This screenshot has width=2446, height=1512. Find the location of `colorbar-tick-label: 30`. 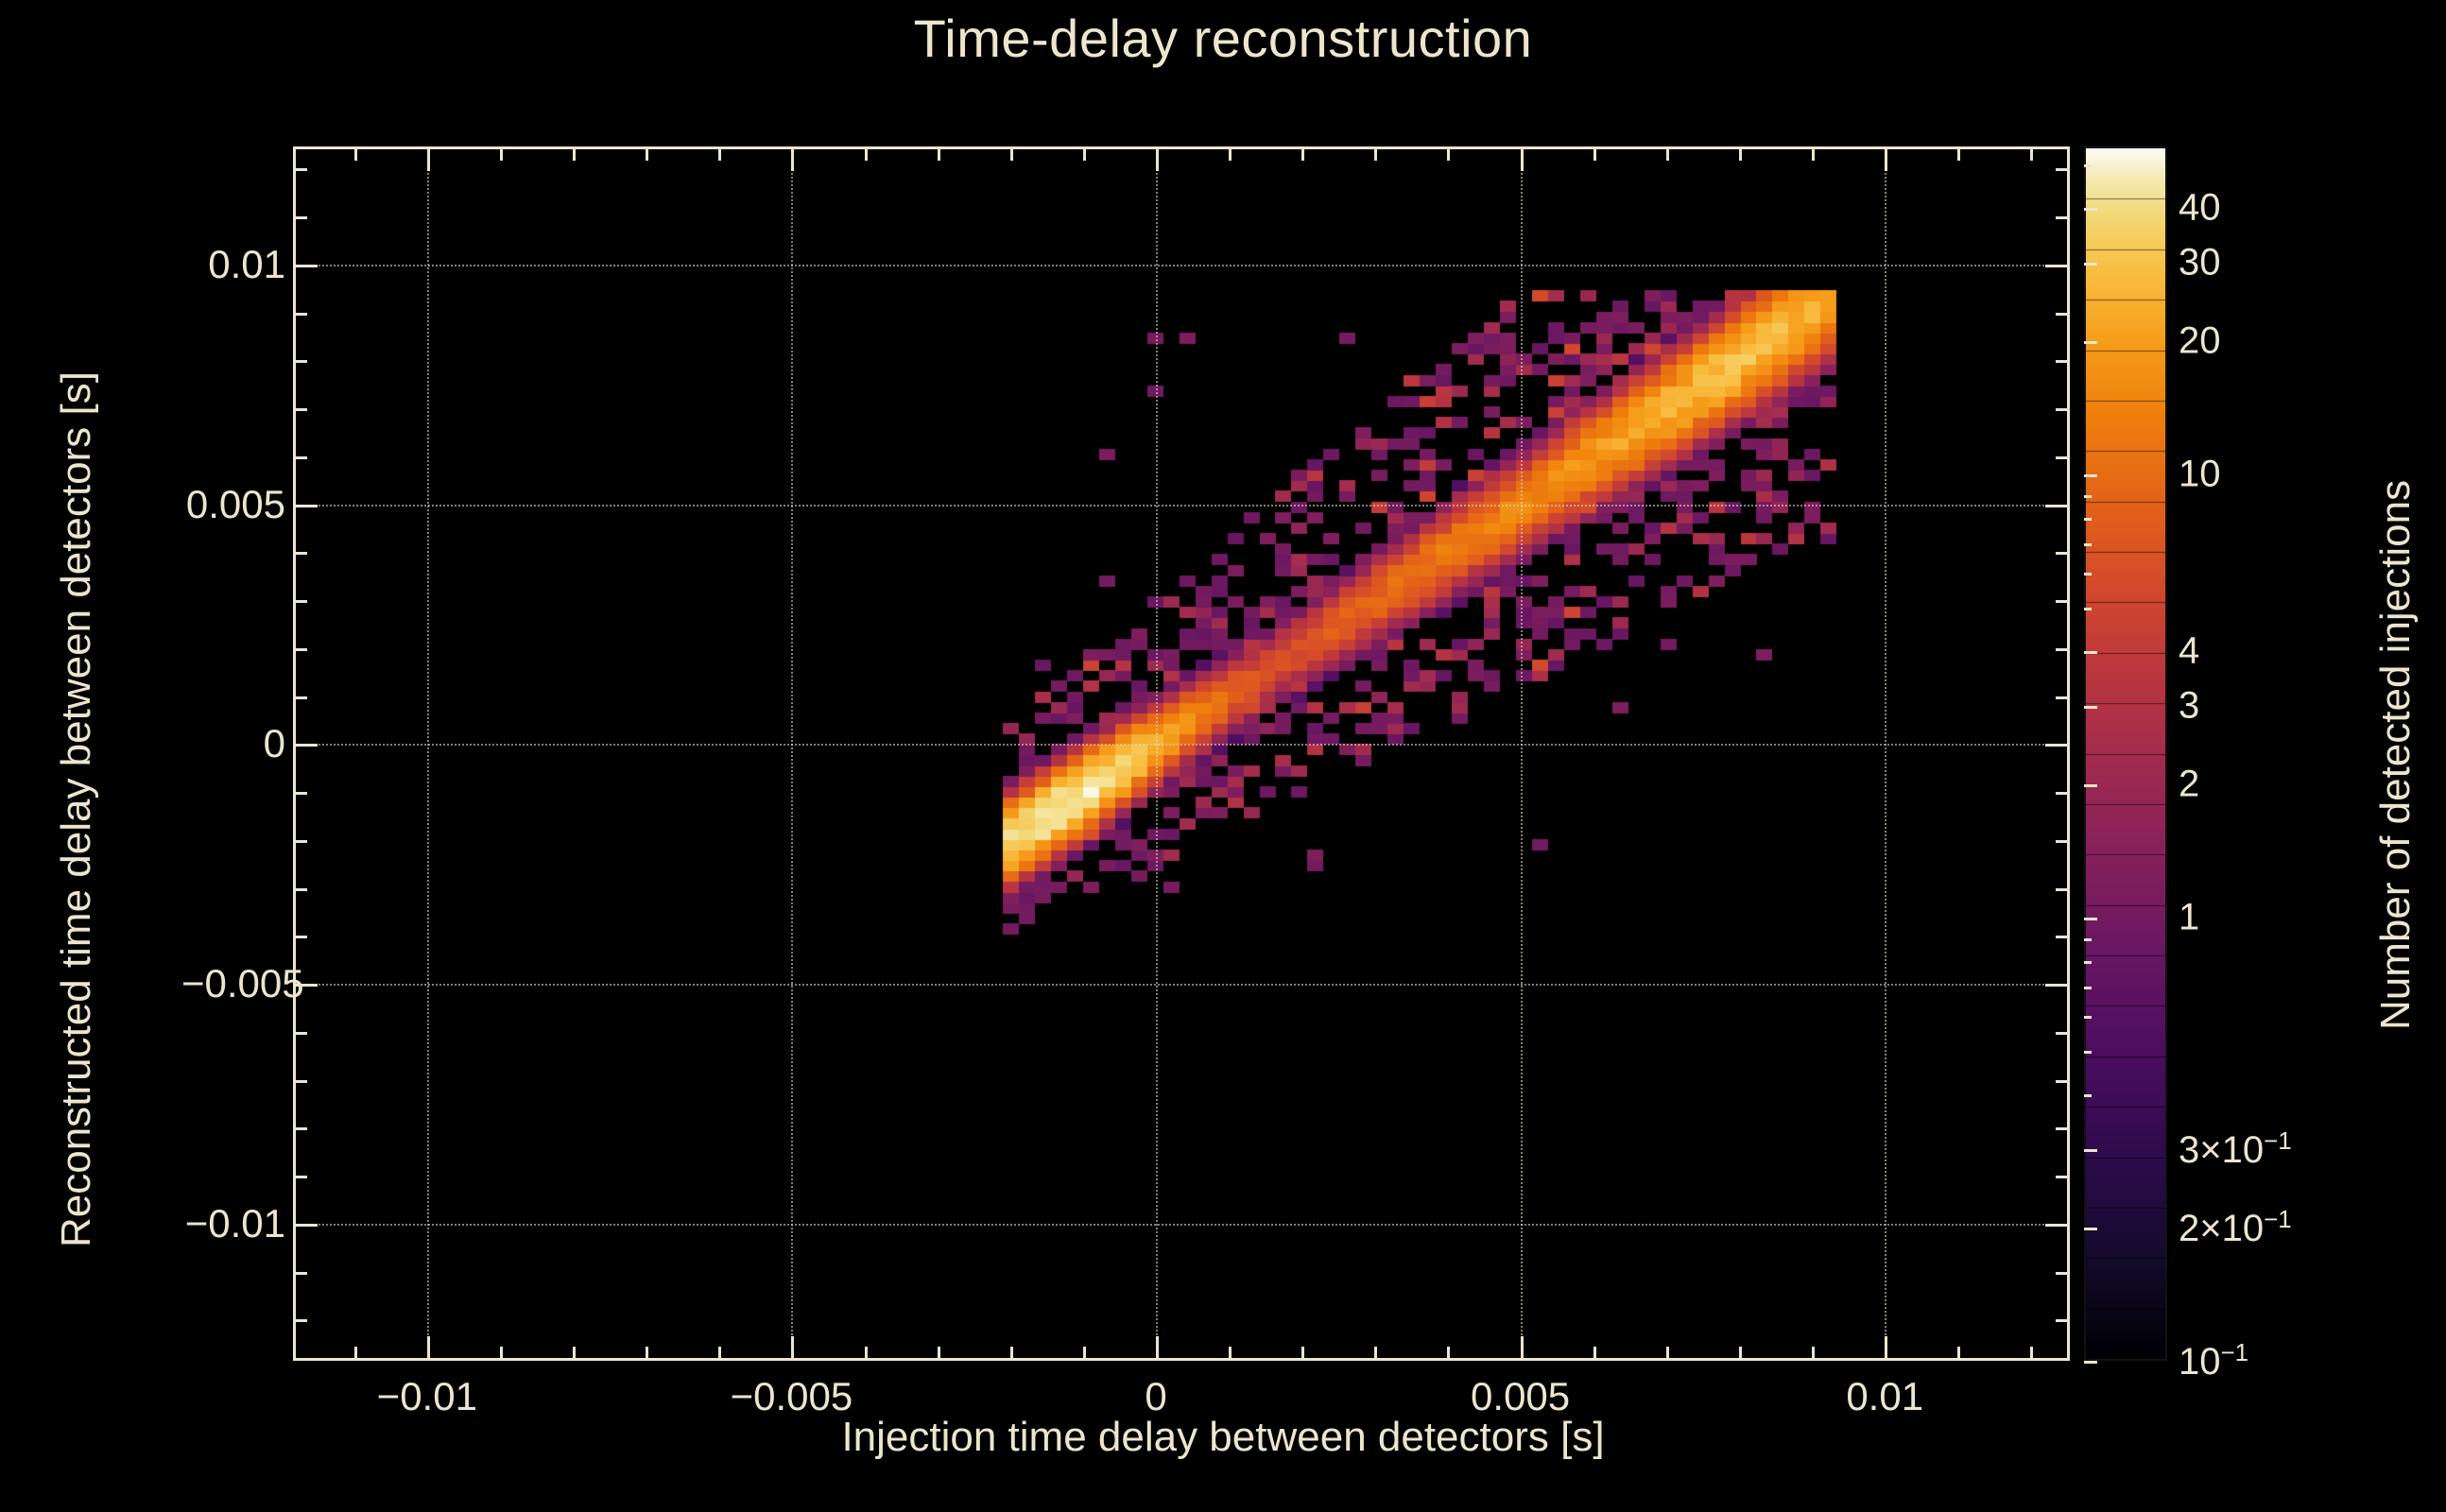

colorbar-tick-label: 30 is located at coordinates (2200, 262).